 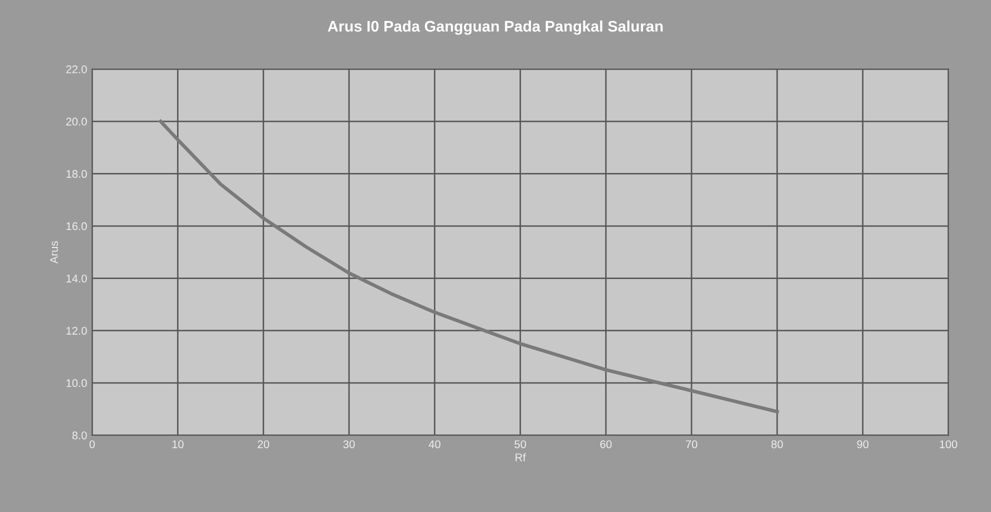 What do you see at coordinates (434, 444) in the screenshot?
I see `x-tick-label: 40` at bounding box center [434, 444].